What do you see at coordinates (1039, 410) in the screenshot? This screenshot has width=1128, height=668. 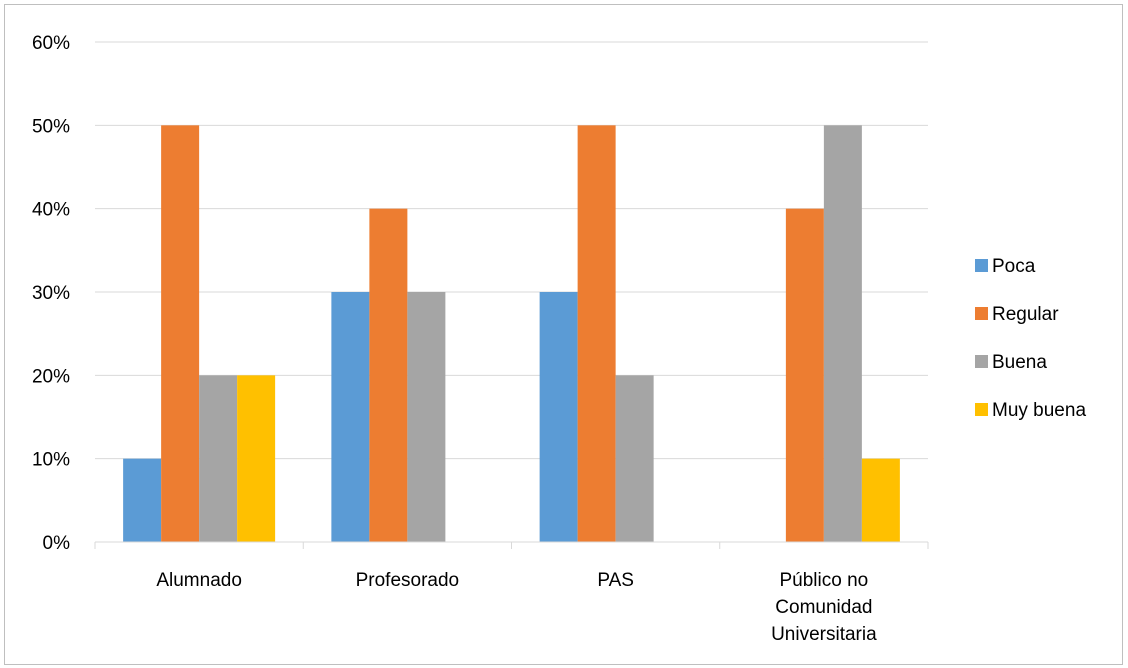 I see `legend-label: Muy buena` at bounding box center [1039, 410].